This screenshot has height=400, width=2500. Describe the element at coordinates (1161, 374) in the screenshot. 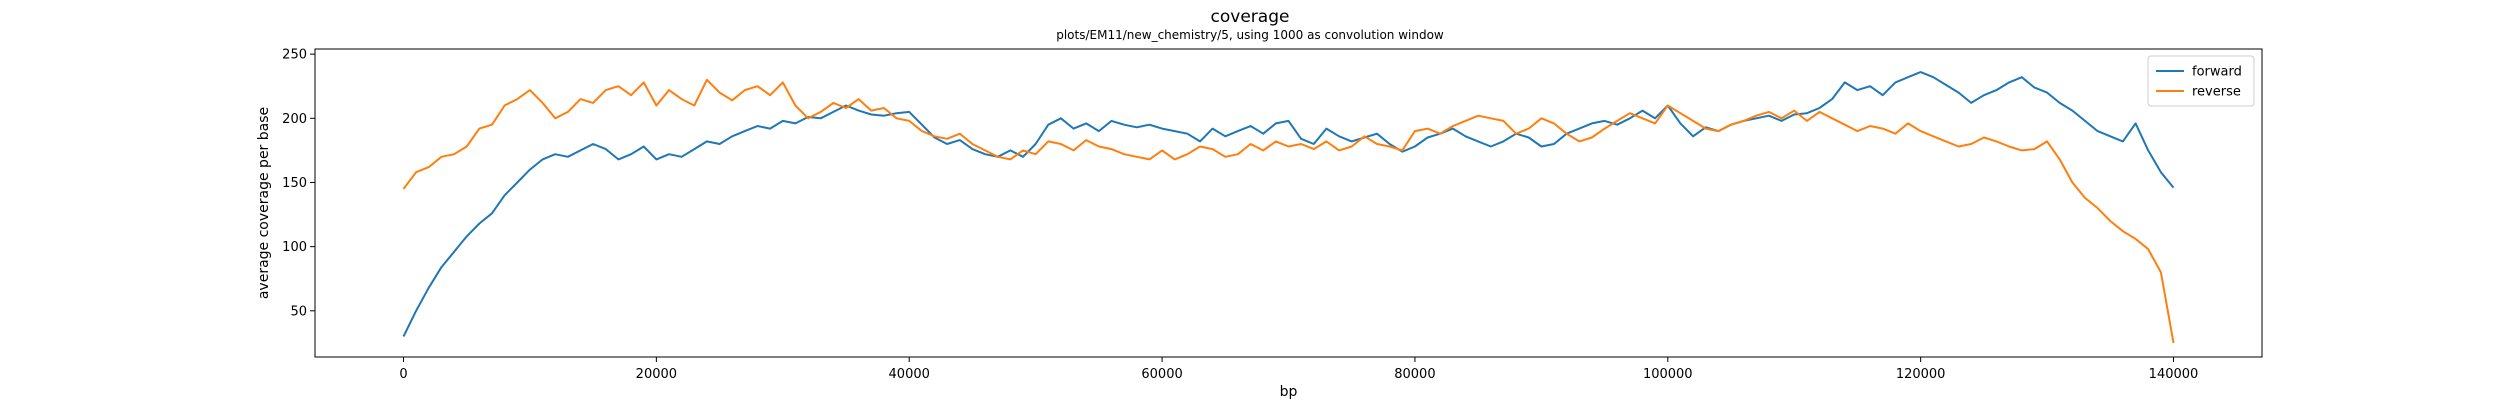

I see `x-tick-label: 60000` at that location.